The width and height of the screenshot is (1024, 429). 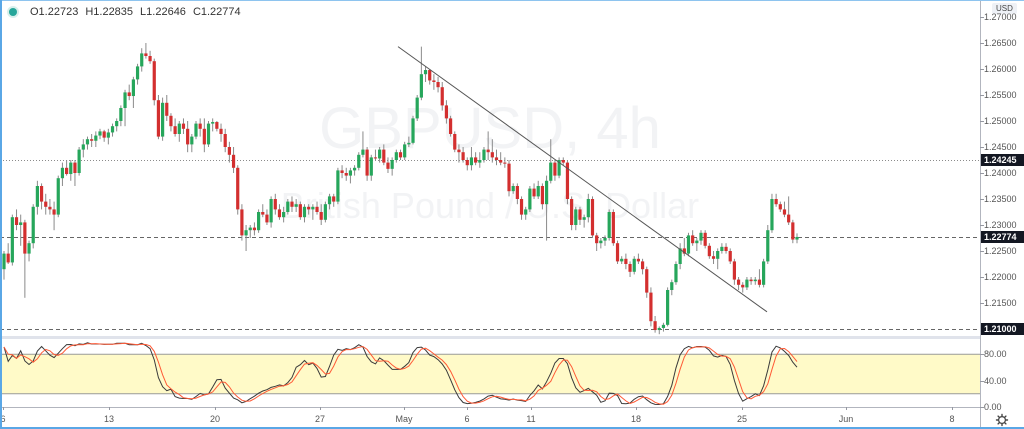 What do you see at coordinates (1000, 17) in the screenshot?
I see `price-label: 1.27000` at bounding box center [1000, 17].